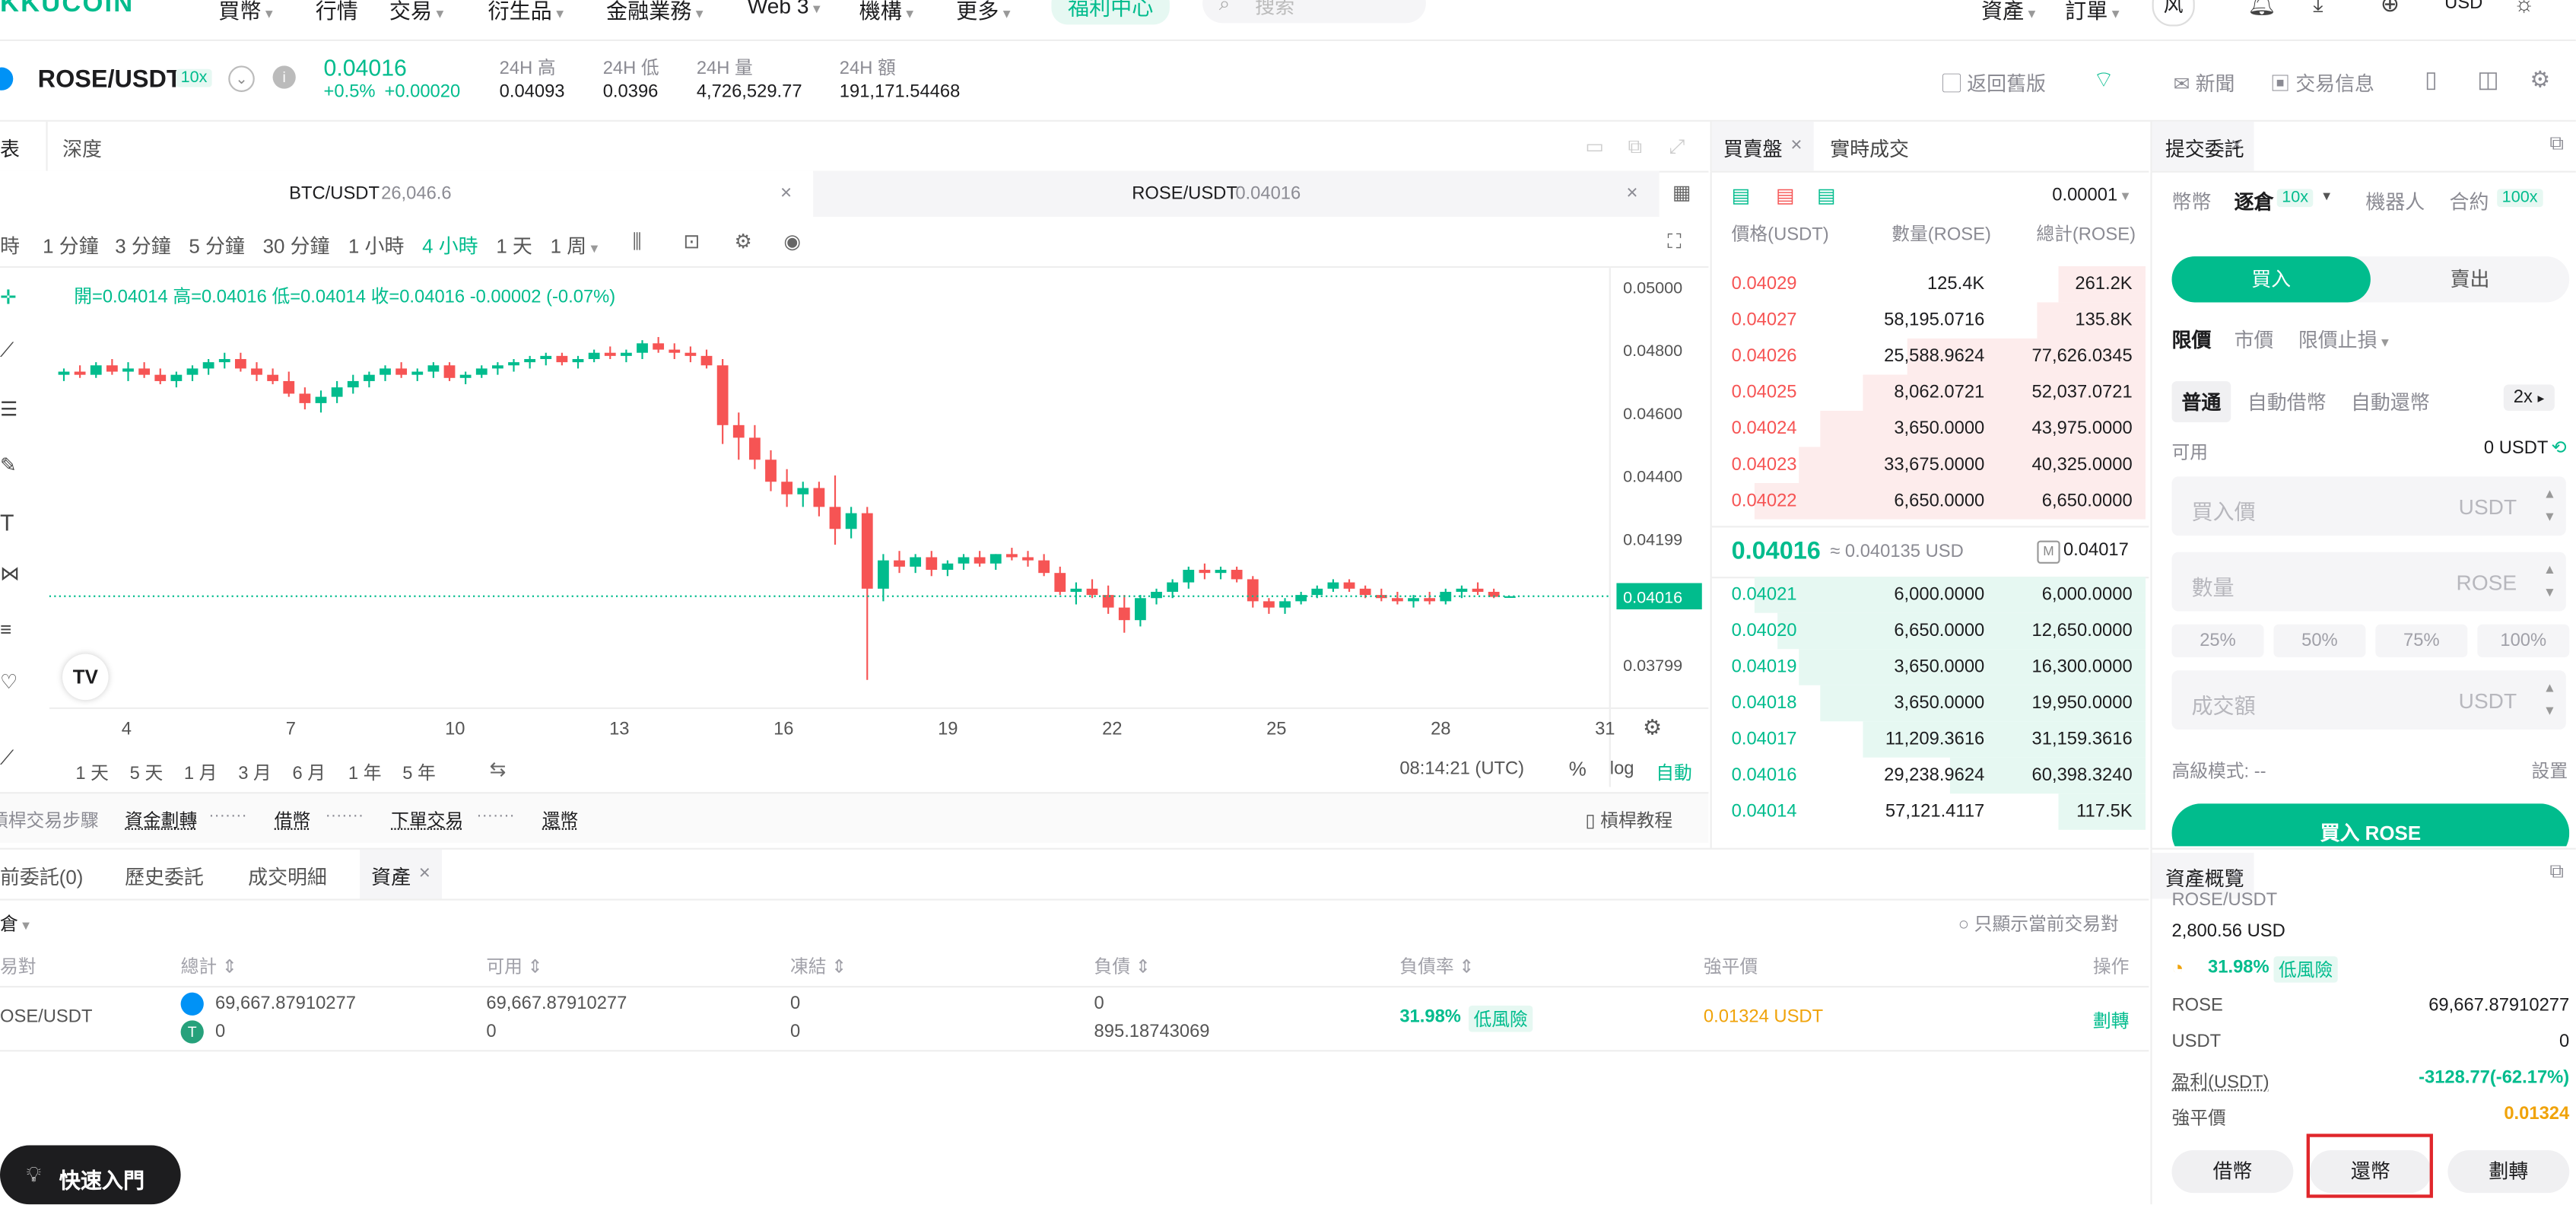 The width and height of the screenshot is (2576, 1205). Describe the element at coordinates (1681, 192) in the screenshot. I see `grid-icon: ▦` at that location.